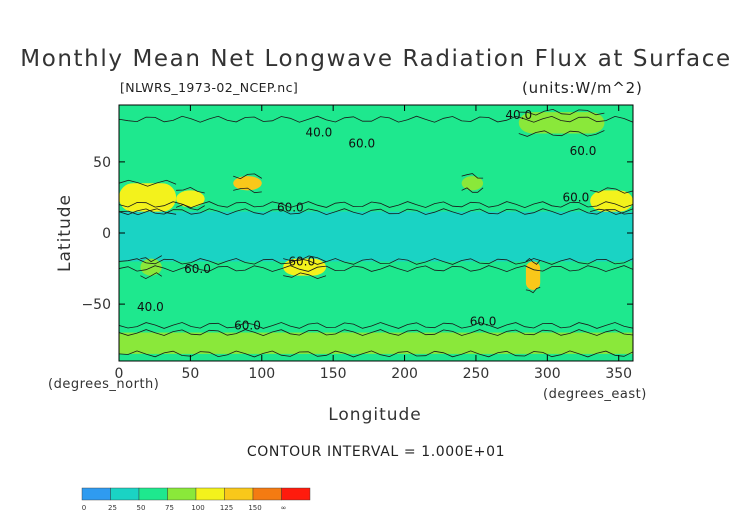 This screenshot has height=532, width=752. Describe the element at coordinates (106, 234) in the screenshot. I see `y-tick-label: 0` at that location.